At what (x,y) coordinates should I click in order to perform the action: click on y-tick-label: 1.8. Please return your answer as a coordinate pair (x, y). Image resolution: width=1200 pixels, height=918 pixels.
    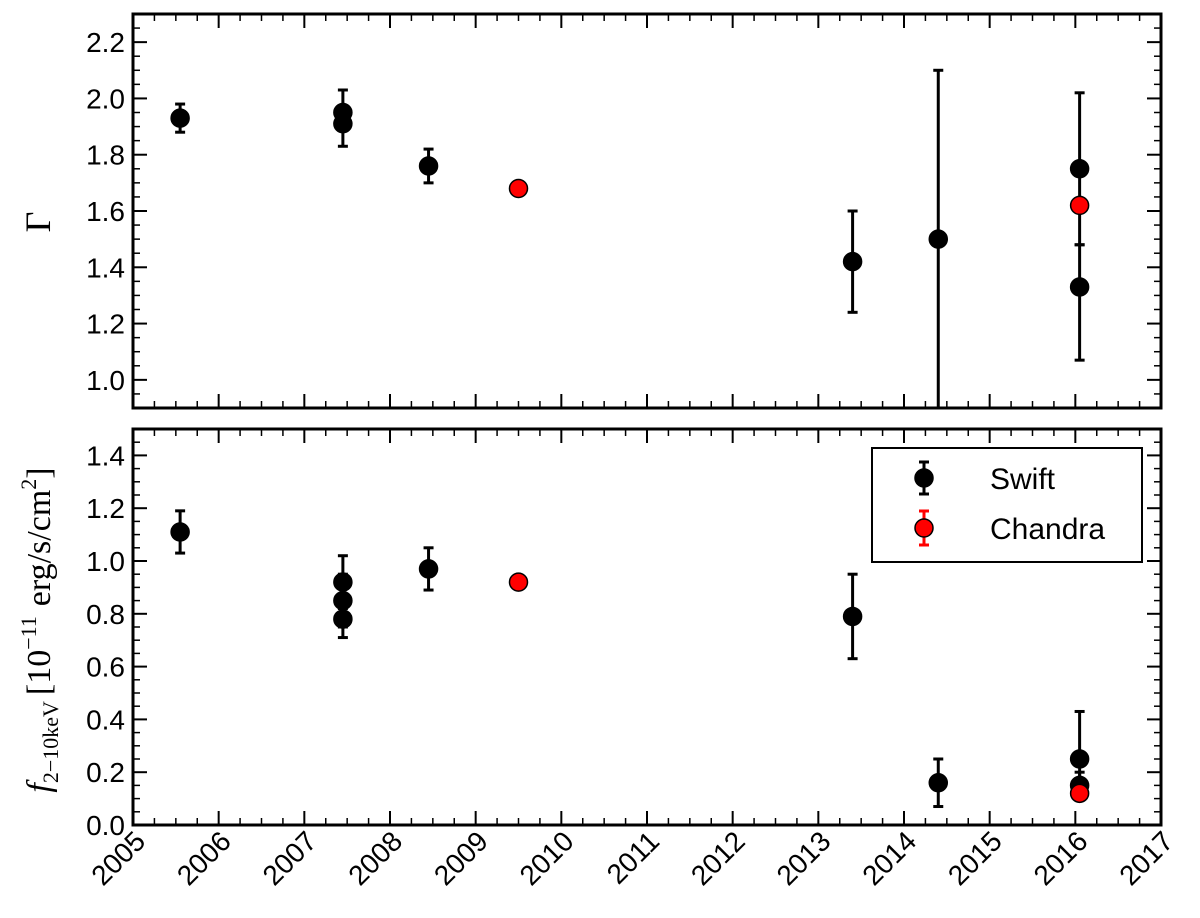
    Looking at the image, I should click on (105, 155).